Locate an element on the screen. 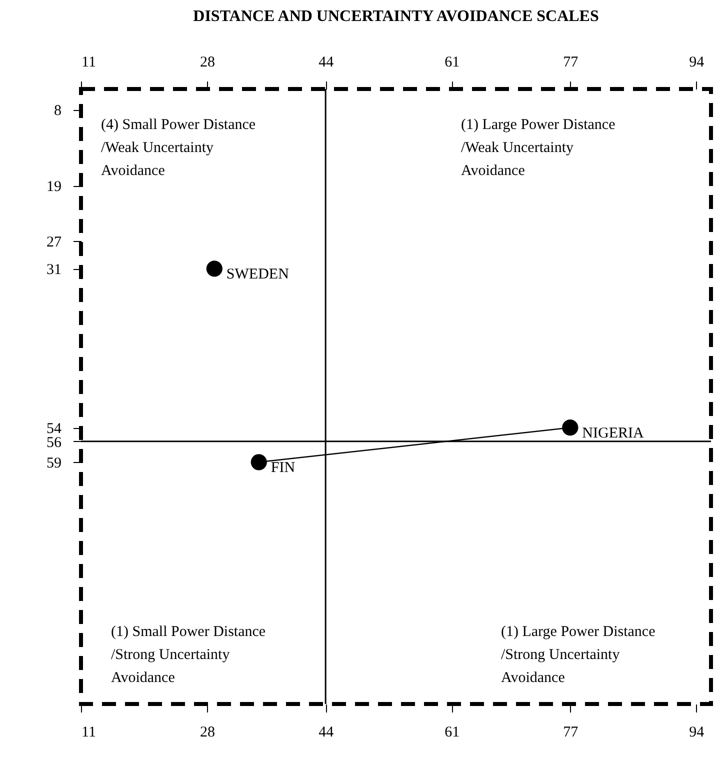 Image resolution: width=722 pixels, height=772 pixels. annotation: NIGERIA is located at coordinates (613, 434).